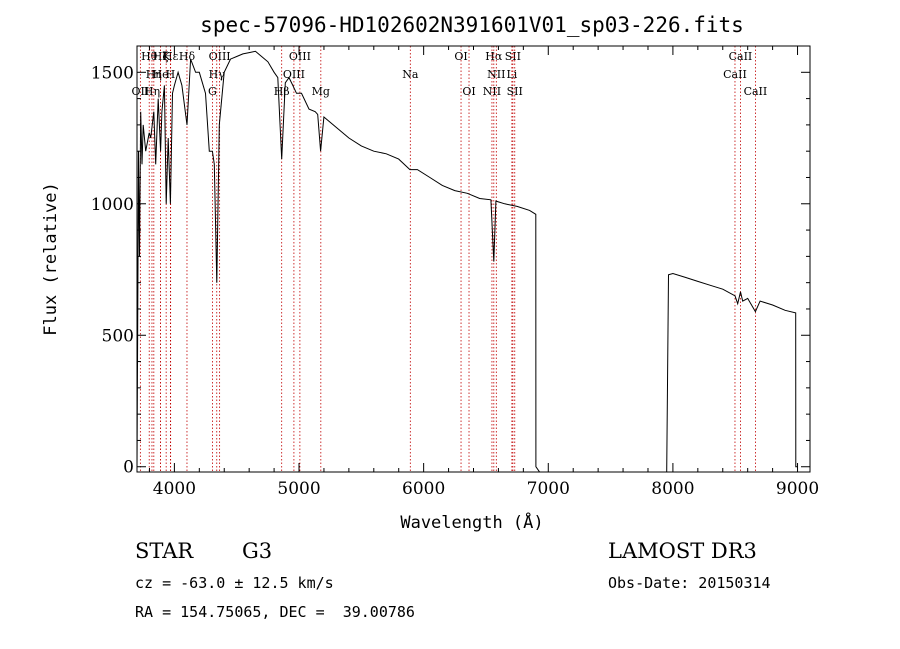 Image resolution: width=900 pixels, height=649 pixels. I want to click on line-label-8: Hα, so click(494, 56).